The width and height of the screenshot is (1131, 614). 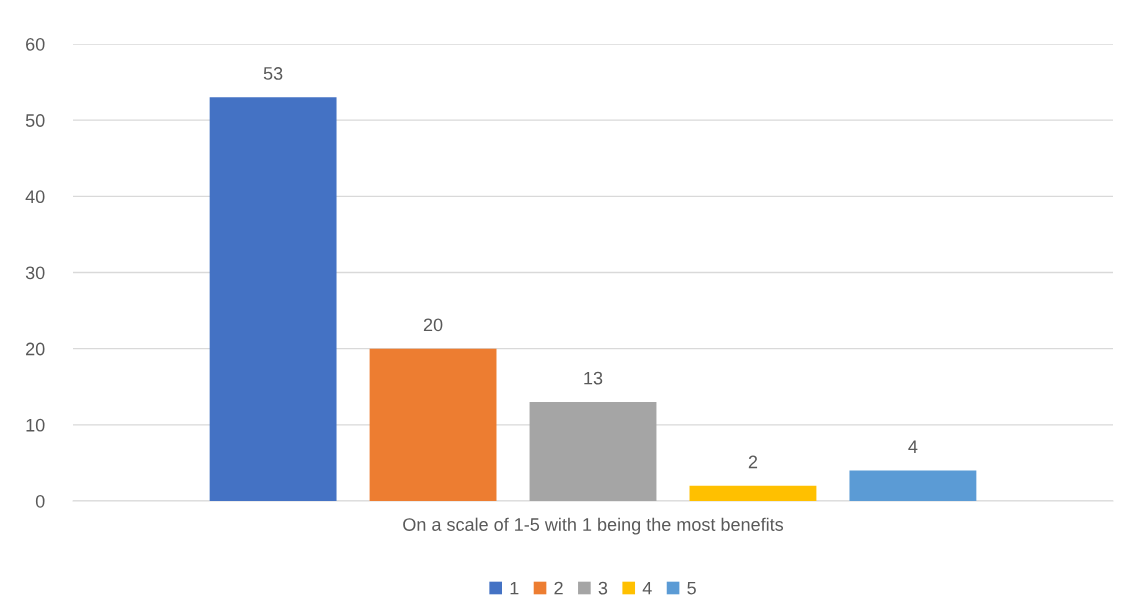 I want to click on y-tick-label: 0, so click(x=40, y=501).